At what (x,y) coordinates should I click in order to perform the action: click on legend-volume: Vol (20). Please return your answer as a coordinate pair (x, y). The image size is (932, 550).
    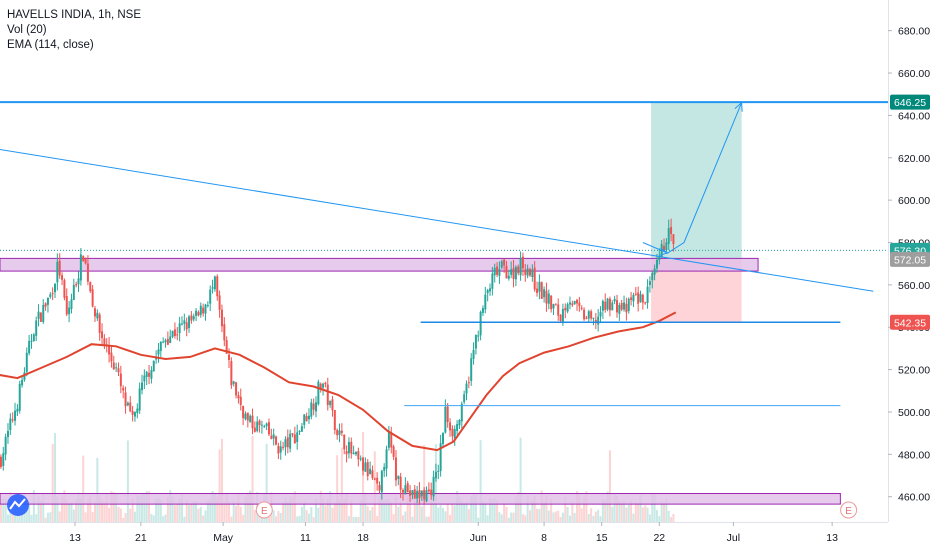
    Looking at the image, I should click on (27, 30).